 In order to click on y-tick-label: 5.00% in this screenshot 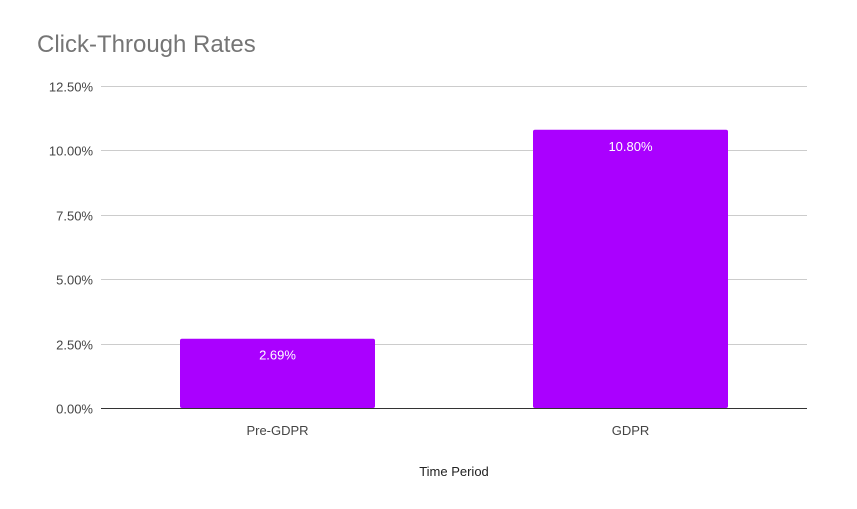, I will do `click(74, 280)`.